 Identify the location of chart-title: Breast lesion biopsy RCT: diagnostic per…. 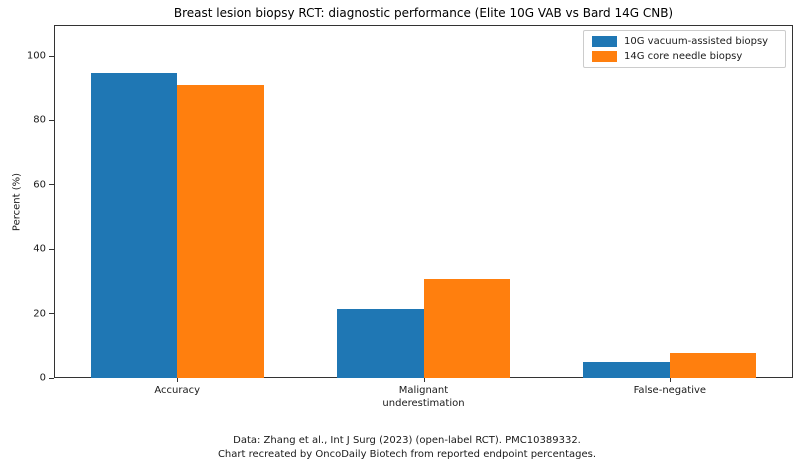
(423, 13).